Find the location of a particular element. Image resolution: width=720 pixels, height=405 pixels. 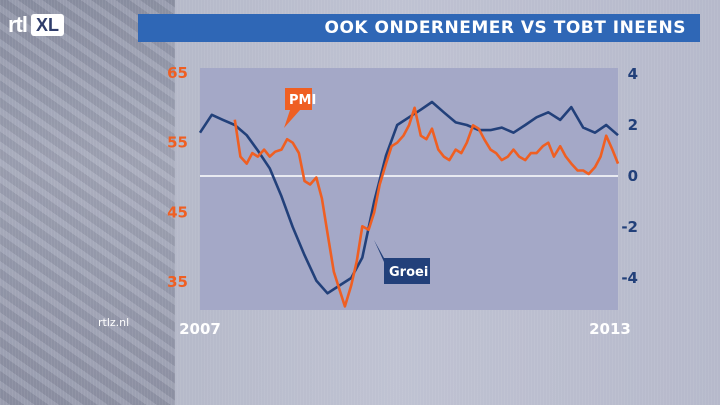

series-label-groei: Groei is located at coordinates (408, 272).